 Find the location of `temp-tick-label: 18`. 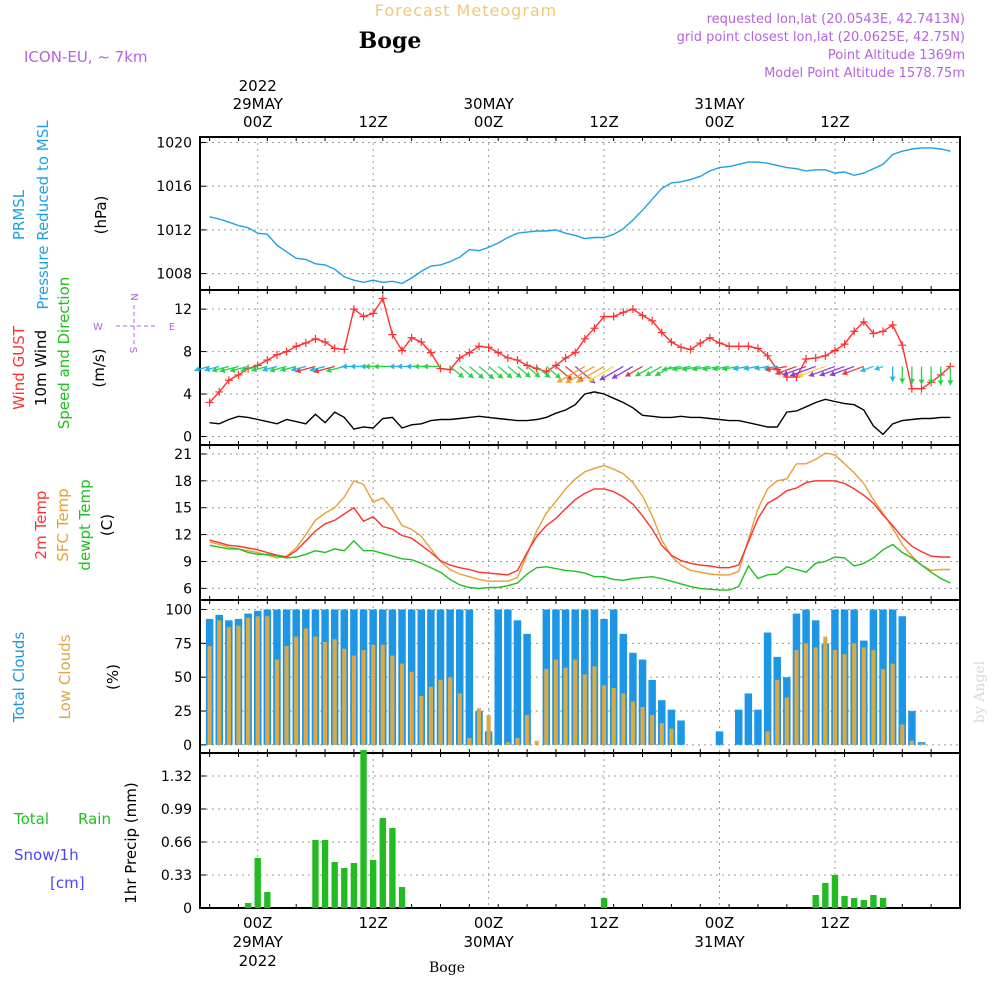

temp-tick-label: 18 is located at coordinates (183, 482).